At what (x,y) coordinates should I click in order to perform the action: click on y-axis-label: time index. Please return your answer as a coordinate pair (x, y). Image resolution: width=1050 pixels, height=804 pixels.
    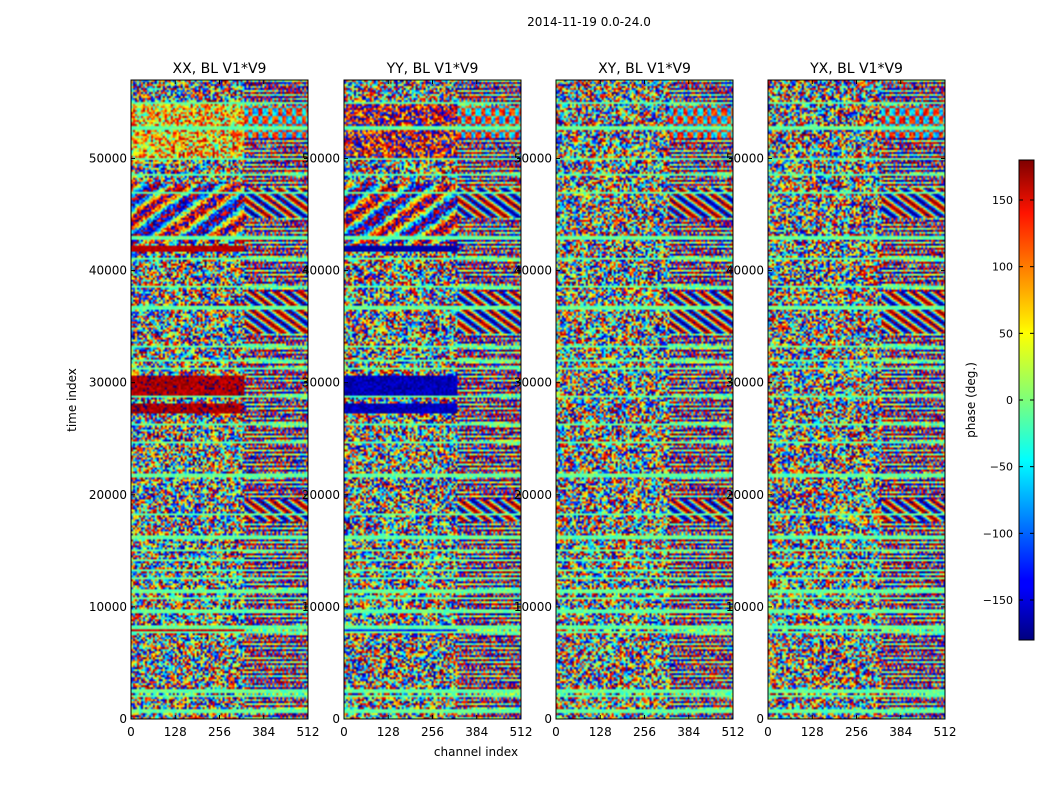
    Looking at the image, I should click on (72, 400).